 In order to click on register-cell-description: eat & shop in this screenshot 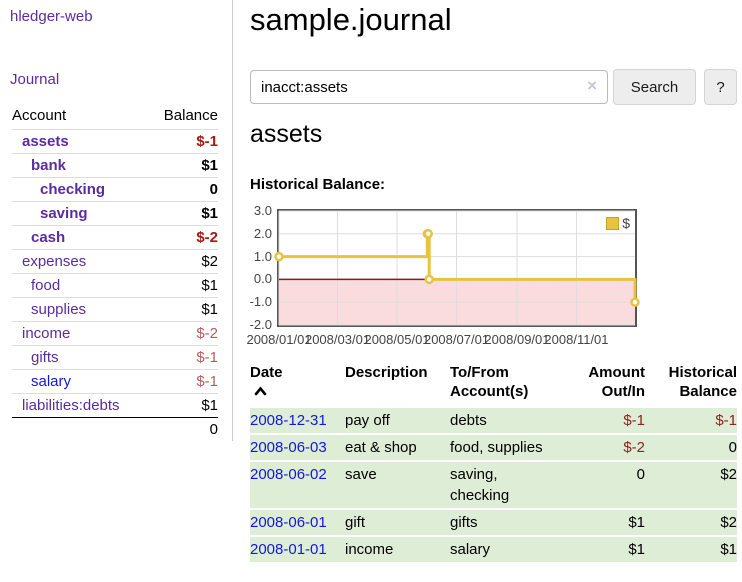, I will do `click(397, 447)`.